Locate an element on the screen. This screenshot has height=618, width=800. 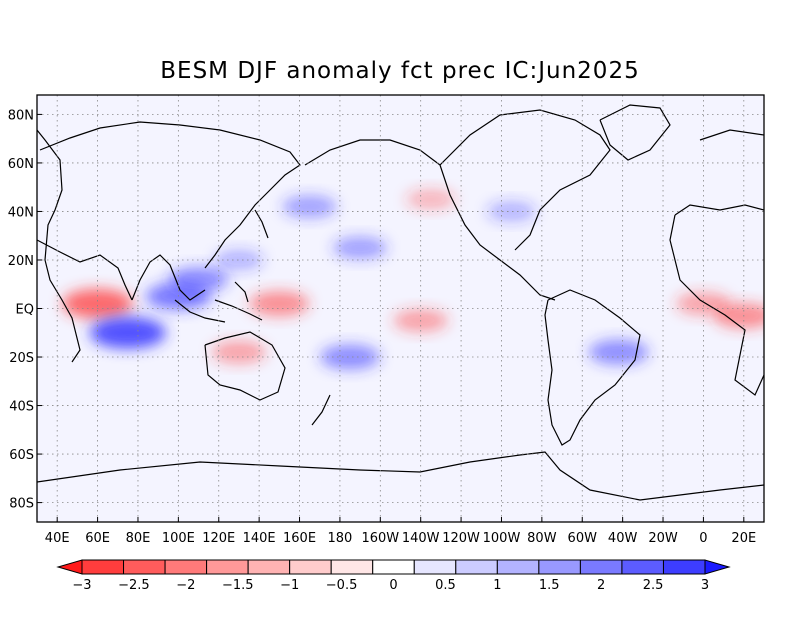
colorbar-label: 1.5 is located at coordinates (549, 585).